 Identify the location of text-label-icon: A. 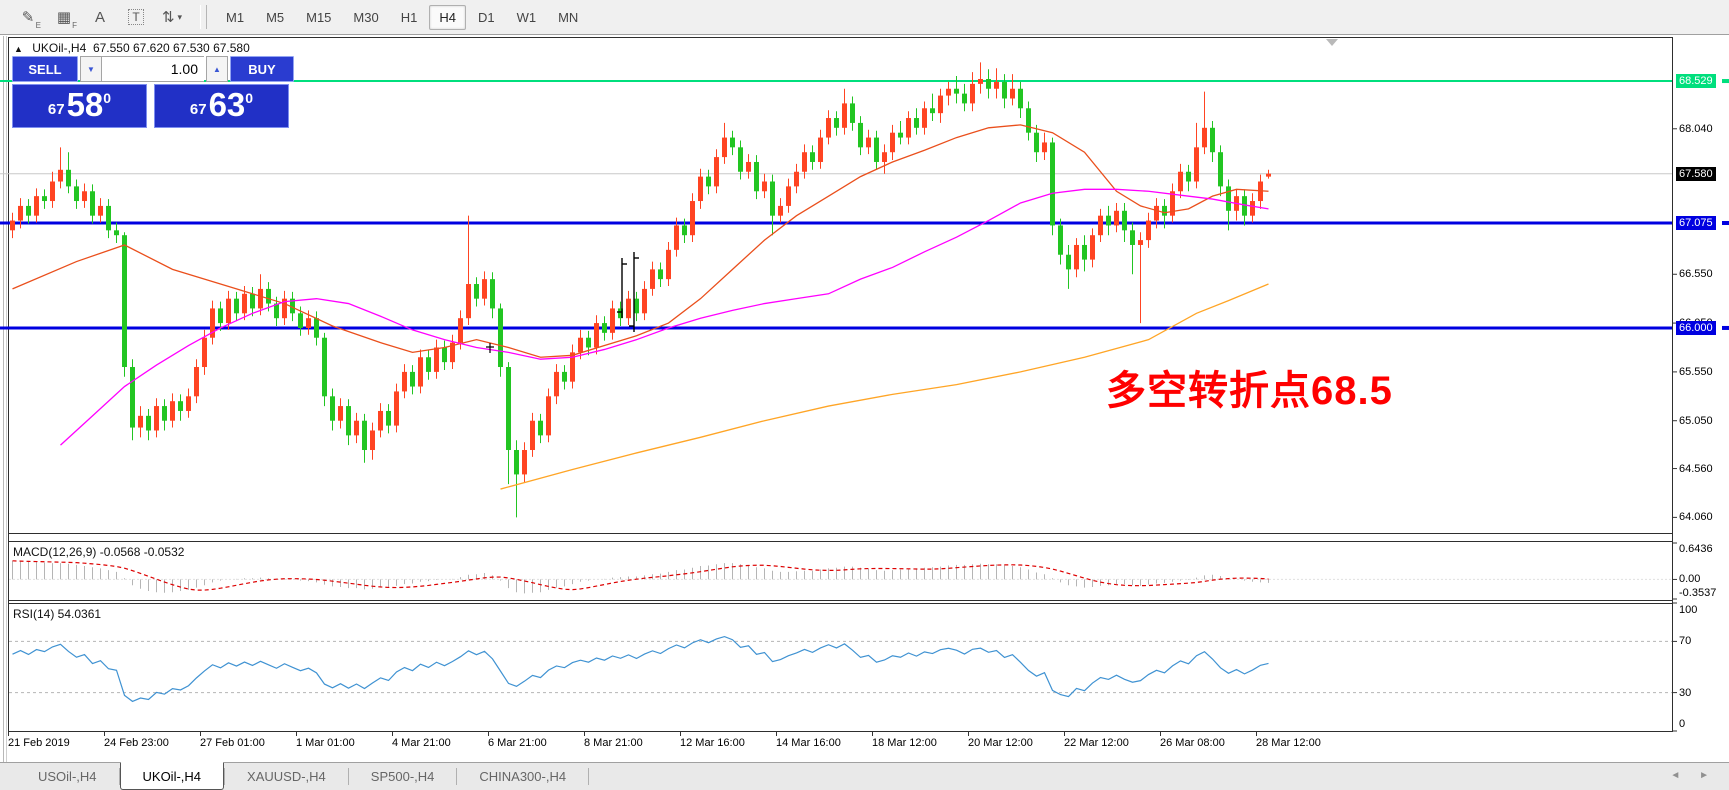
(100, 17).